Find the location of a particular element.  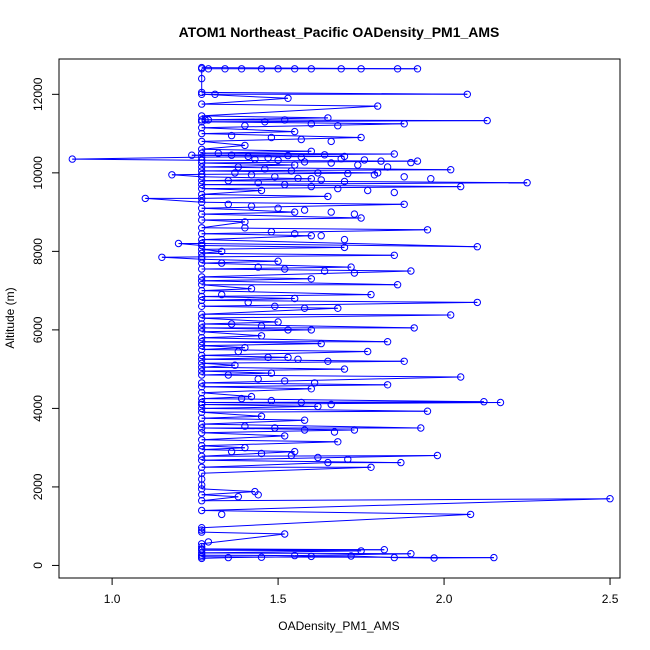

x-tick-label: 1.5 is located at coordinates (278, 599).